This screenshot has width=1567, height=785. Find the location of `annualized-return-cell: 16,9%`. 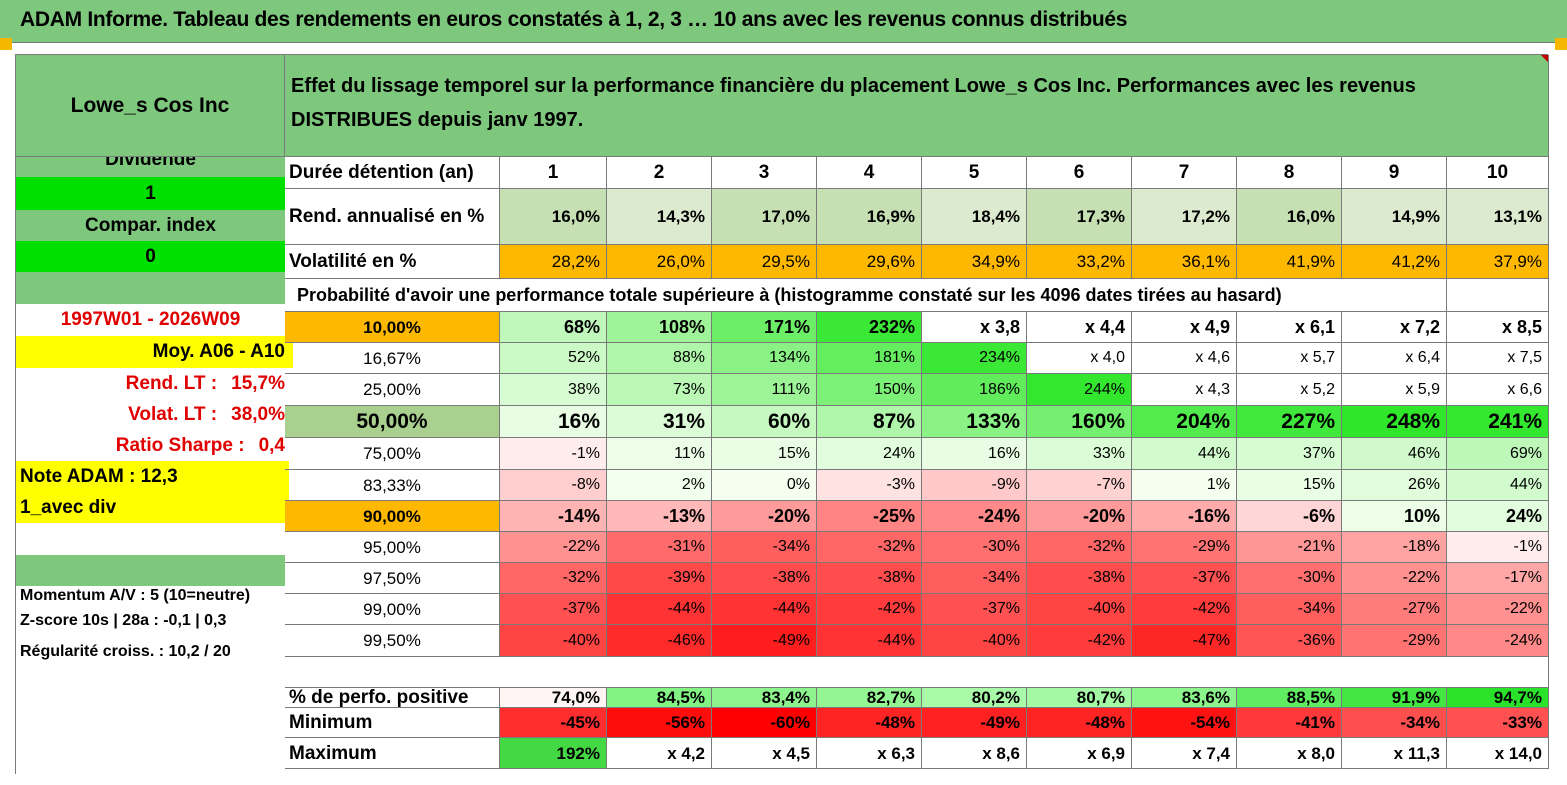

annualized-return-cell: 16,9% is located at coordinates (869, 217).